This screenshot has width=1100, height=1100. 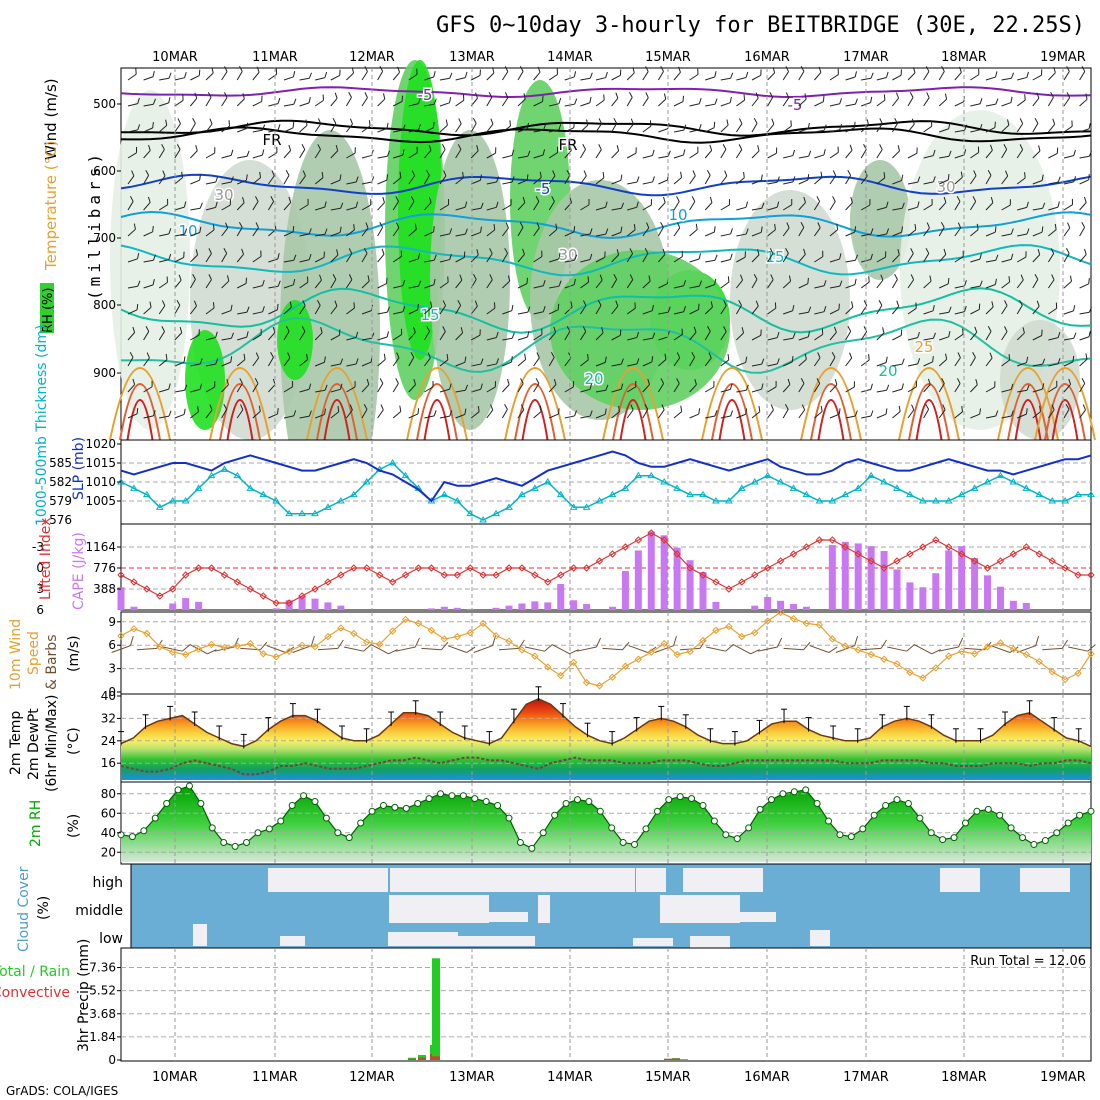 What do you see at coordinates (692, 799) in the screenshot?
I see `rh-point` at bounding box center [692, 799].